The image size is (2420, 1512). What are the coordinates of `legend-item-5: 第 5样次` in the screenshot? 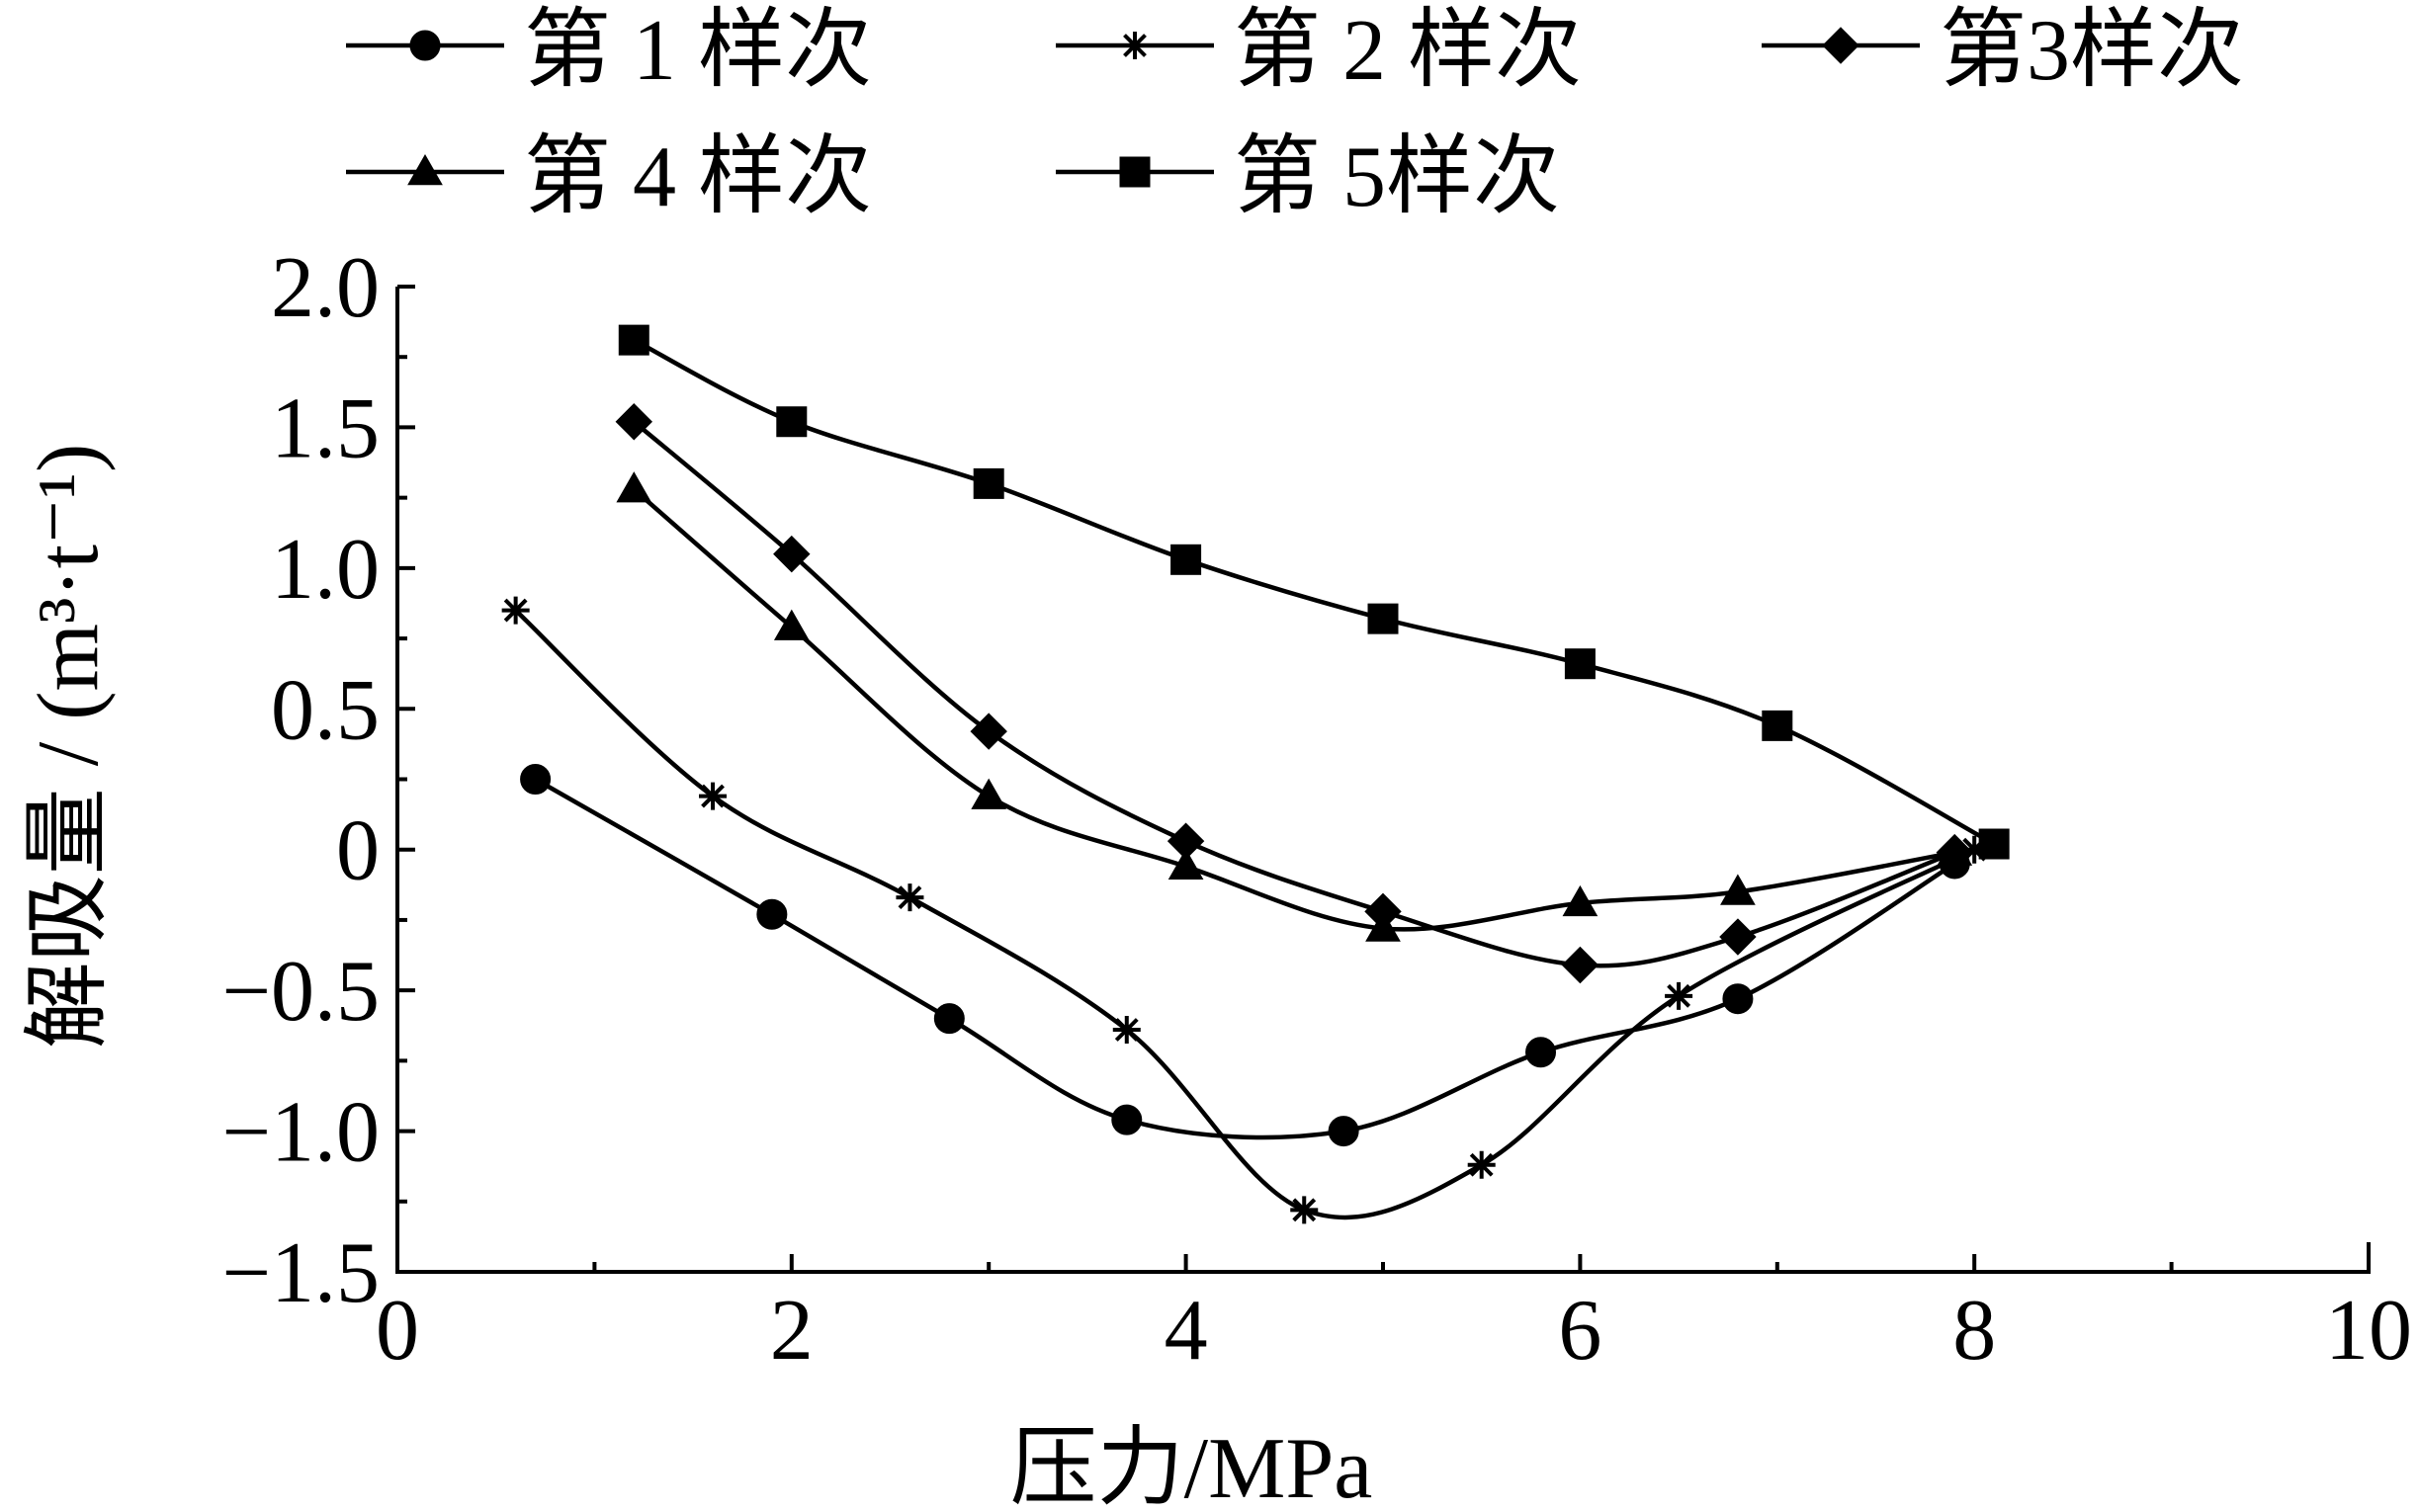 It's located at (1308, 177).